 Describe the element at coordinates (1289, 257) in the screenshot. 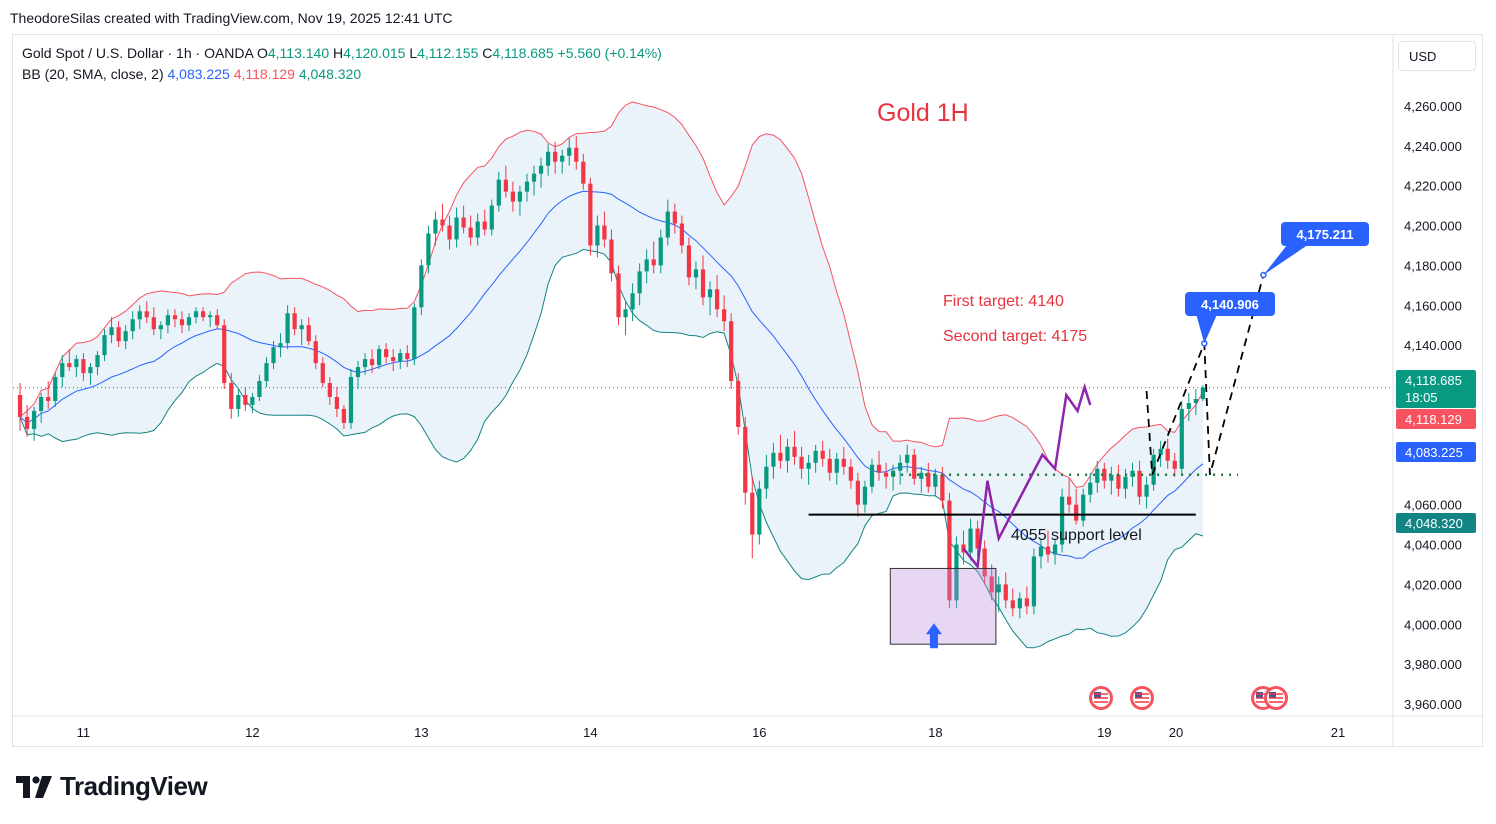

I see `target-bubble-2-pointer` at that location.